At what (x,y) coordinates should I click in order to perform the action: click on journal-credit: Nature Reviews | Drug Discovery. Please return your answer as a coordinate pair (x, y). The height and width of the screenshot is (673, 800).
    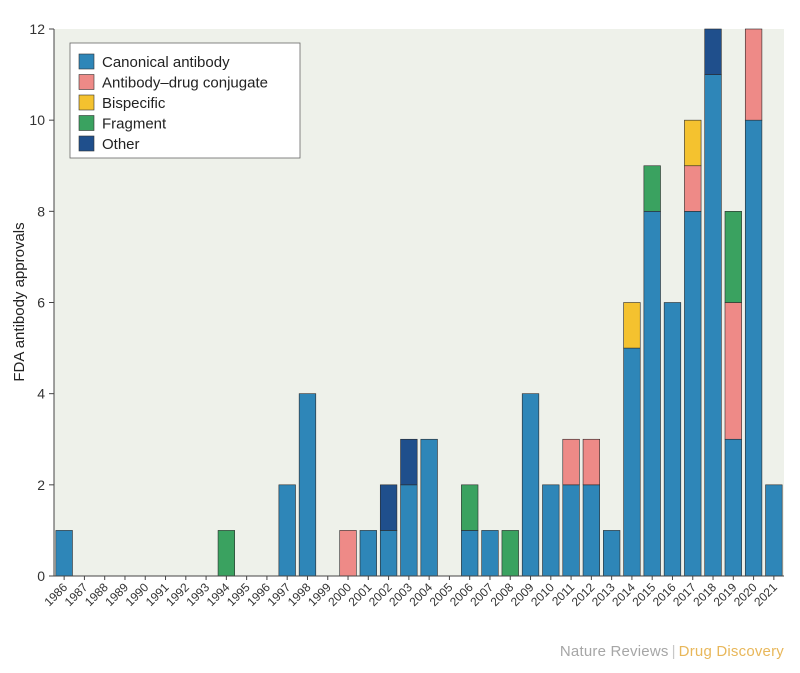
    Looking at the image, I should click on (672, 651).